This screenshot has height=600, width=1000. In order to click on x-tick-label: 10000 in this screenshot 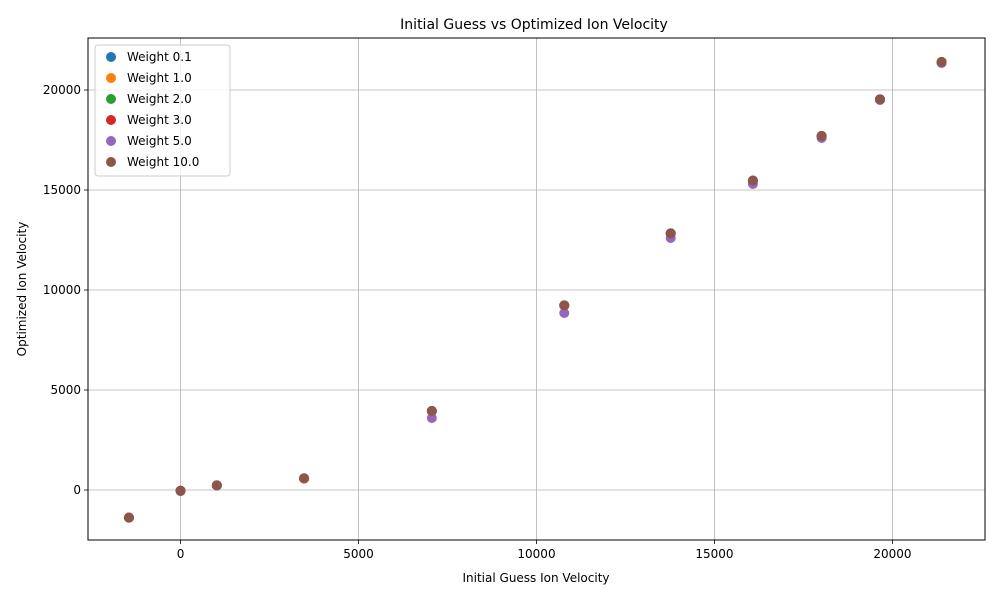, I will do `click(536, 554)`.